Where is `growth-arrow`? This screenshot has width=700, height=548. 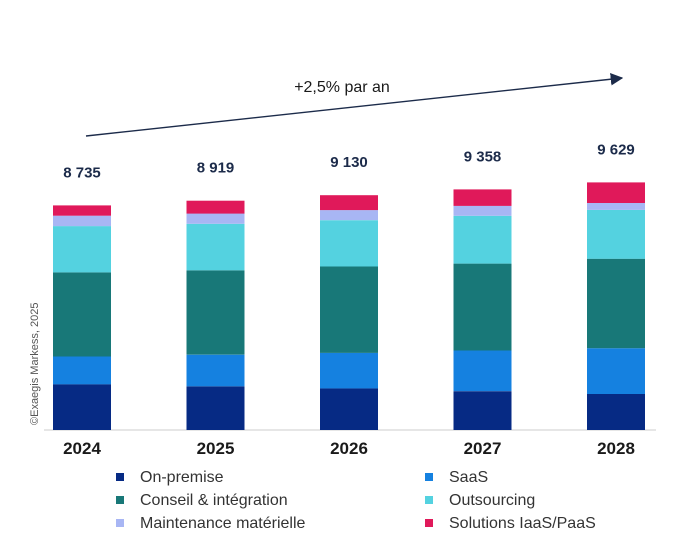
growth-arrow is located at coordinates (354, 104).